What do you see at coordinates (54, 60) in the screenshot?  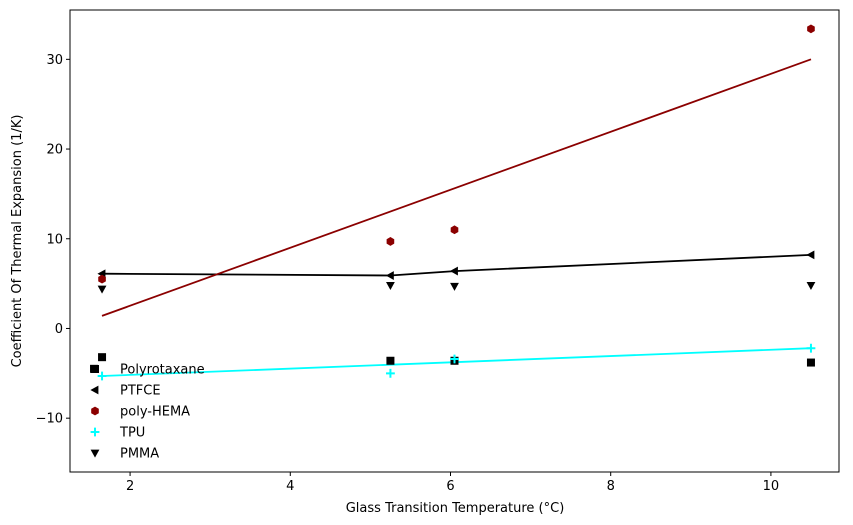 I see `y-tick-label-4: 30` at bounding box center [54, 60].